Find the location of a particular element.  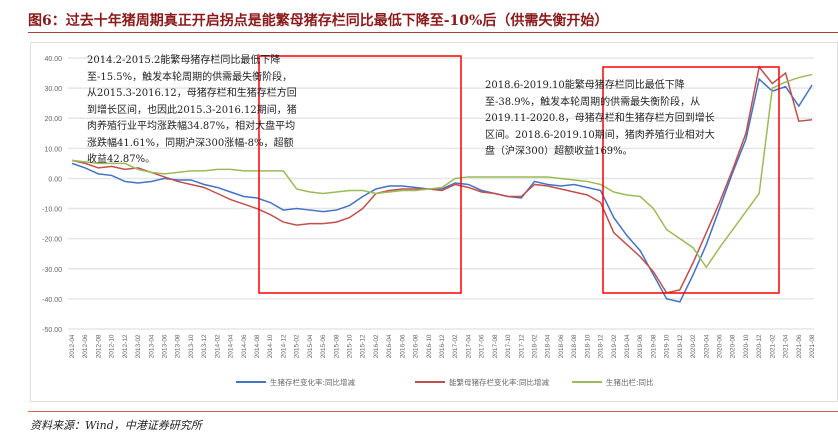

x-tick-label: 2021-02 is located at coordinates (772, 346).